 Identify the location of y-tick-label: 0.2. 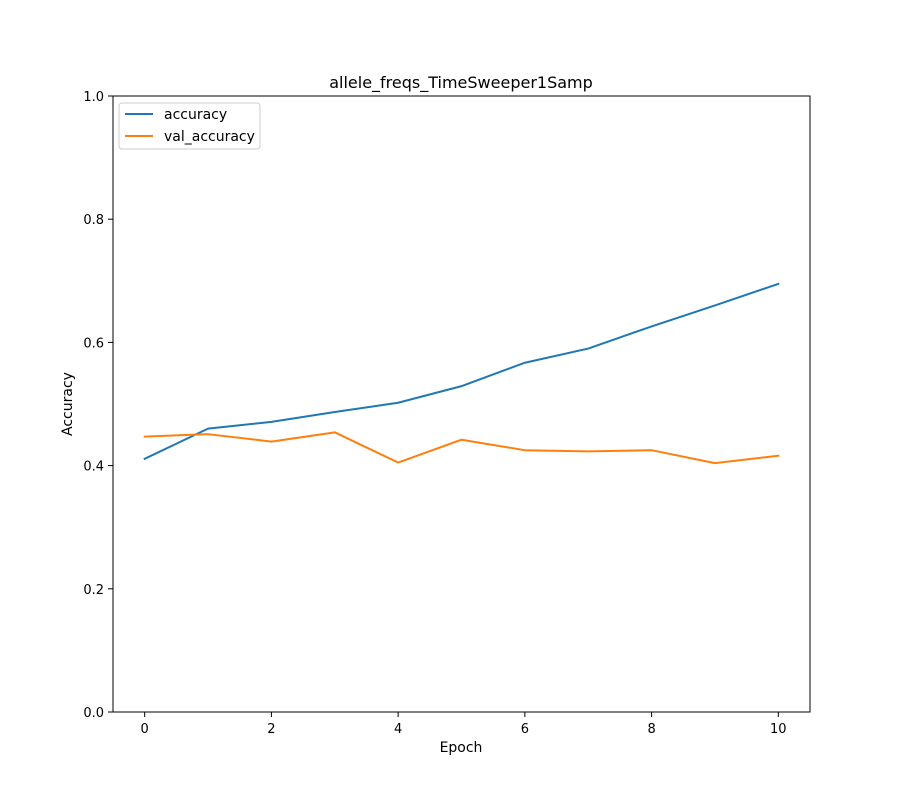
(93, 590).